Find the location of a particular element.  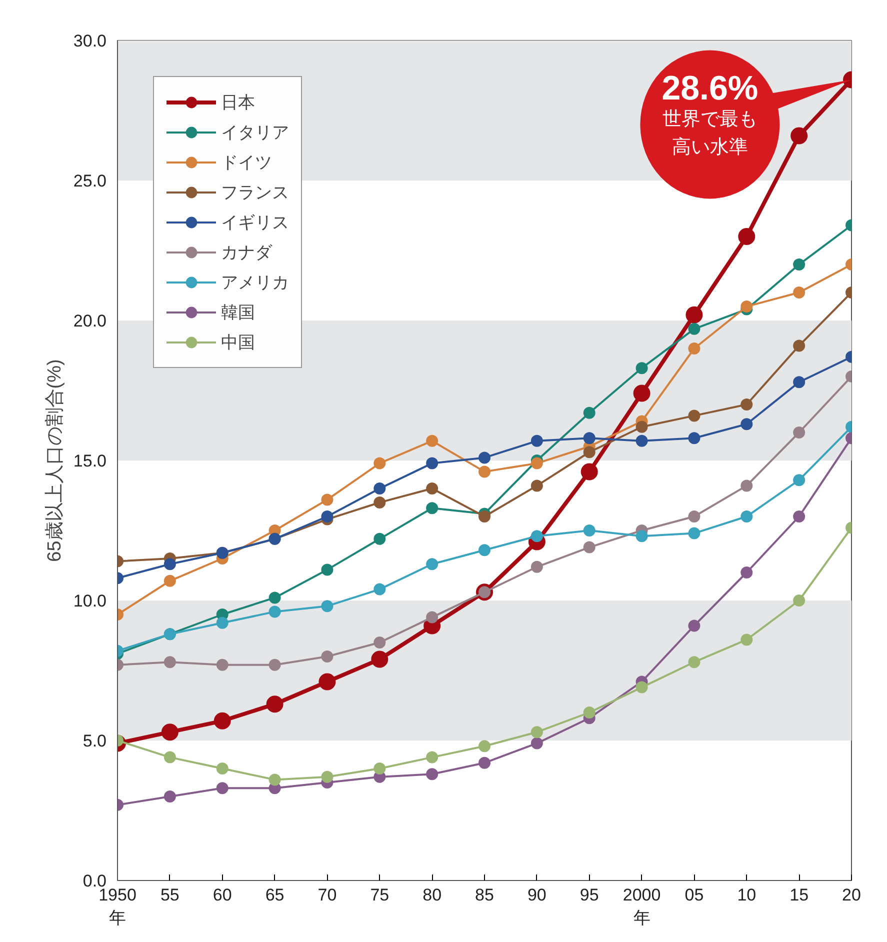

legend-label: イタリア is located at coordinates (255, 133).